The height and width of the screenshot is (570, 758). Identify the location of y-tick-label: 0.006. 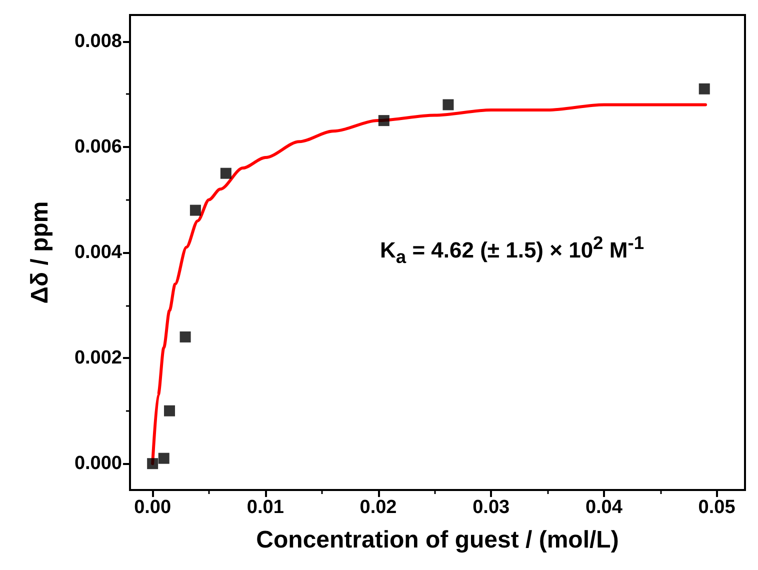
(98, 147).